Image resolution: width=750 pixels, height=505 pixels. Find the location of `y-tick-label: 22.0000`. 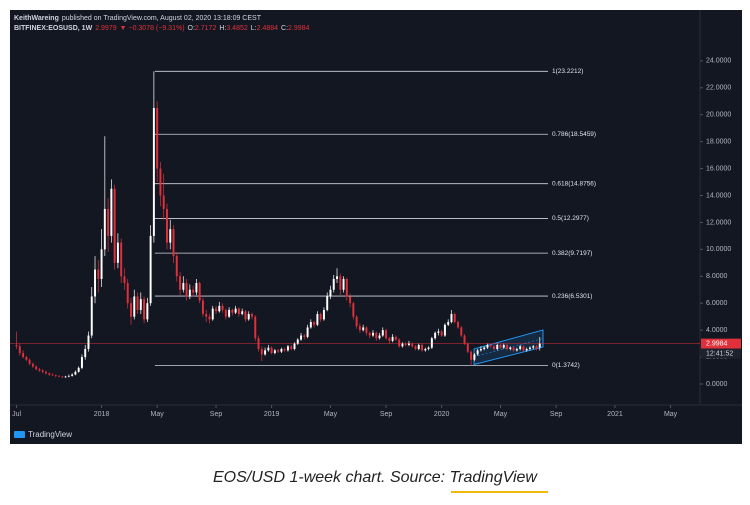

y-tick-label: 22.0000 is located at coordinates (718, 88).